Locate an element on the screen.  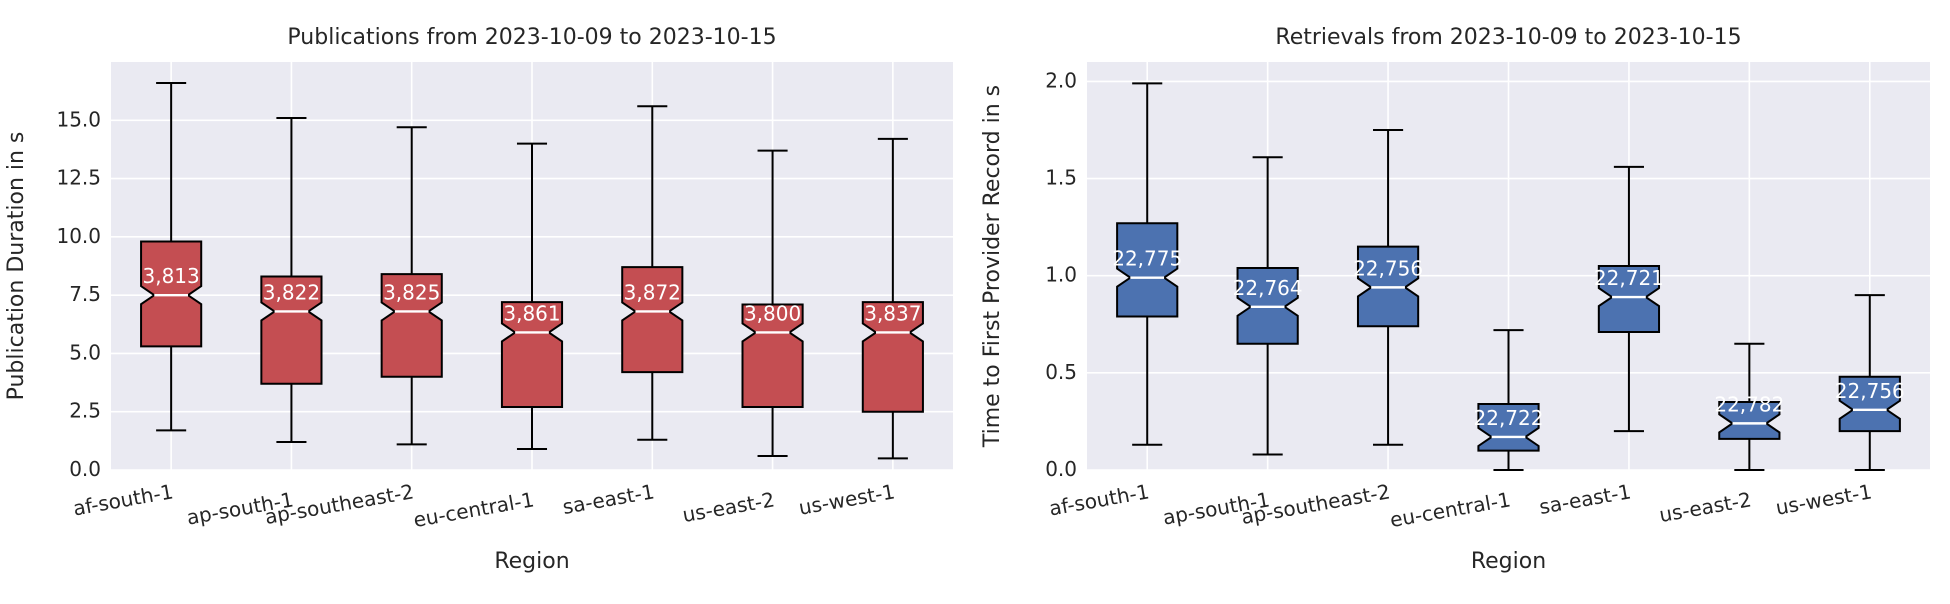
count-label: 3,813 is located at coordinates (171, 276).